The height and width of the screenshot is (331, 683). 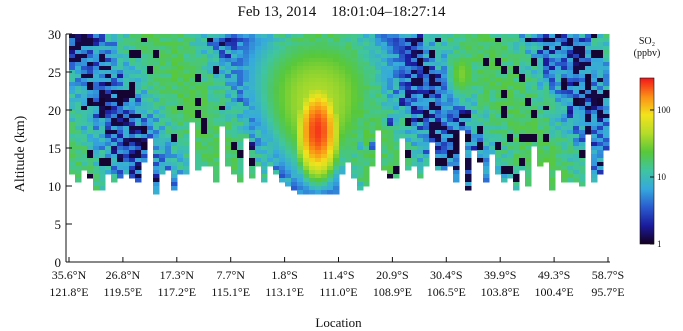 What do you see at coordinates (662, 177) in the screenshot?
I see `colorbar-tick-label: 10` at bounding box center [662, 177].